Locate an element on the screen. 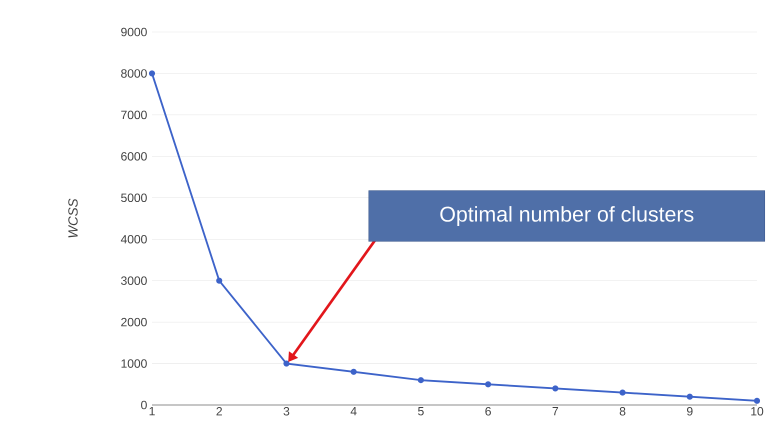 The width and height of the screenshot is (767, 433). y-tick-label: 1000 is located at coordinates (134, 363).